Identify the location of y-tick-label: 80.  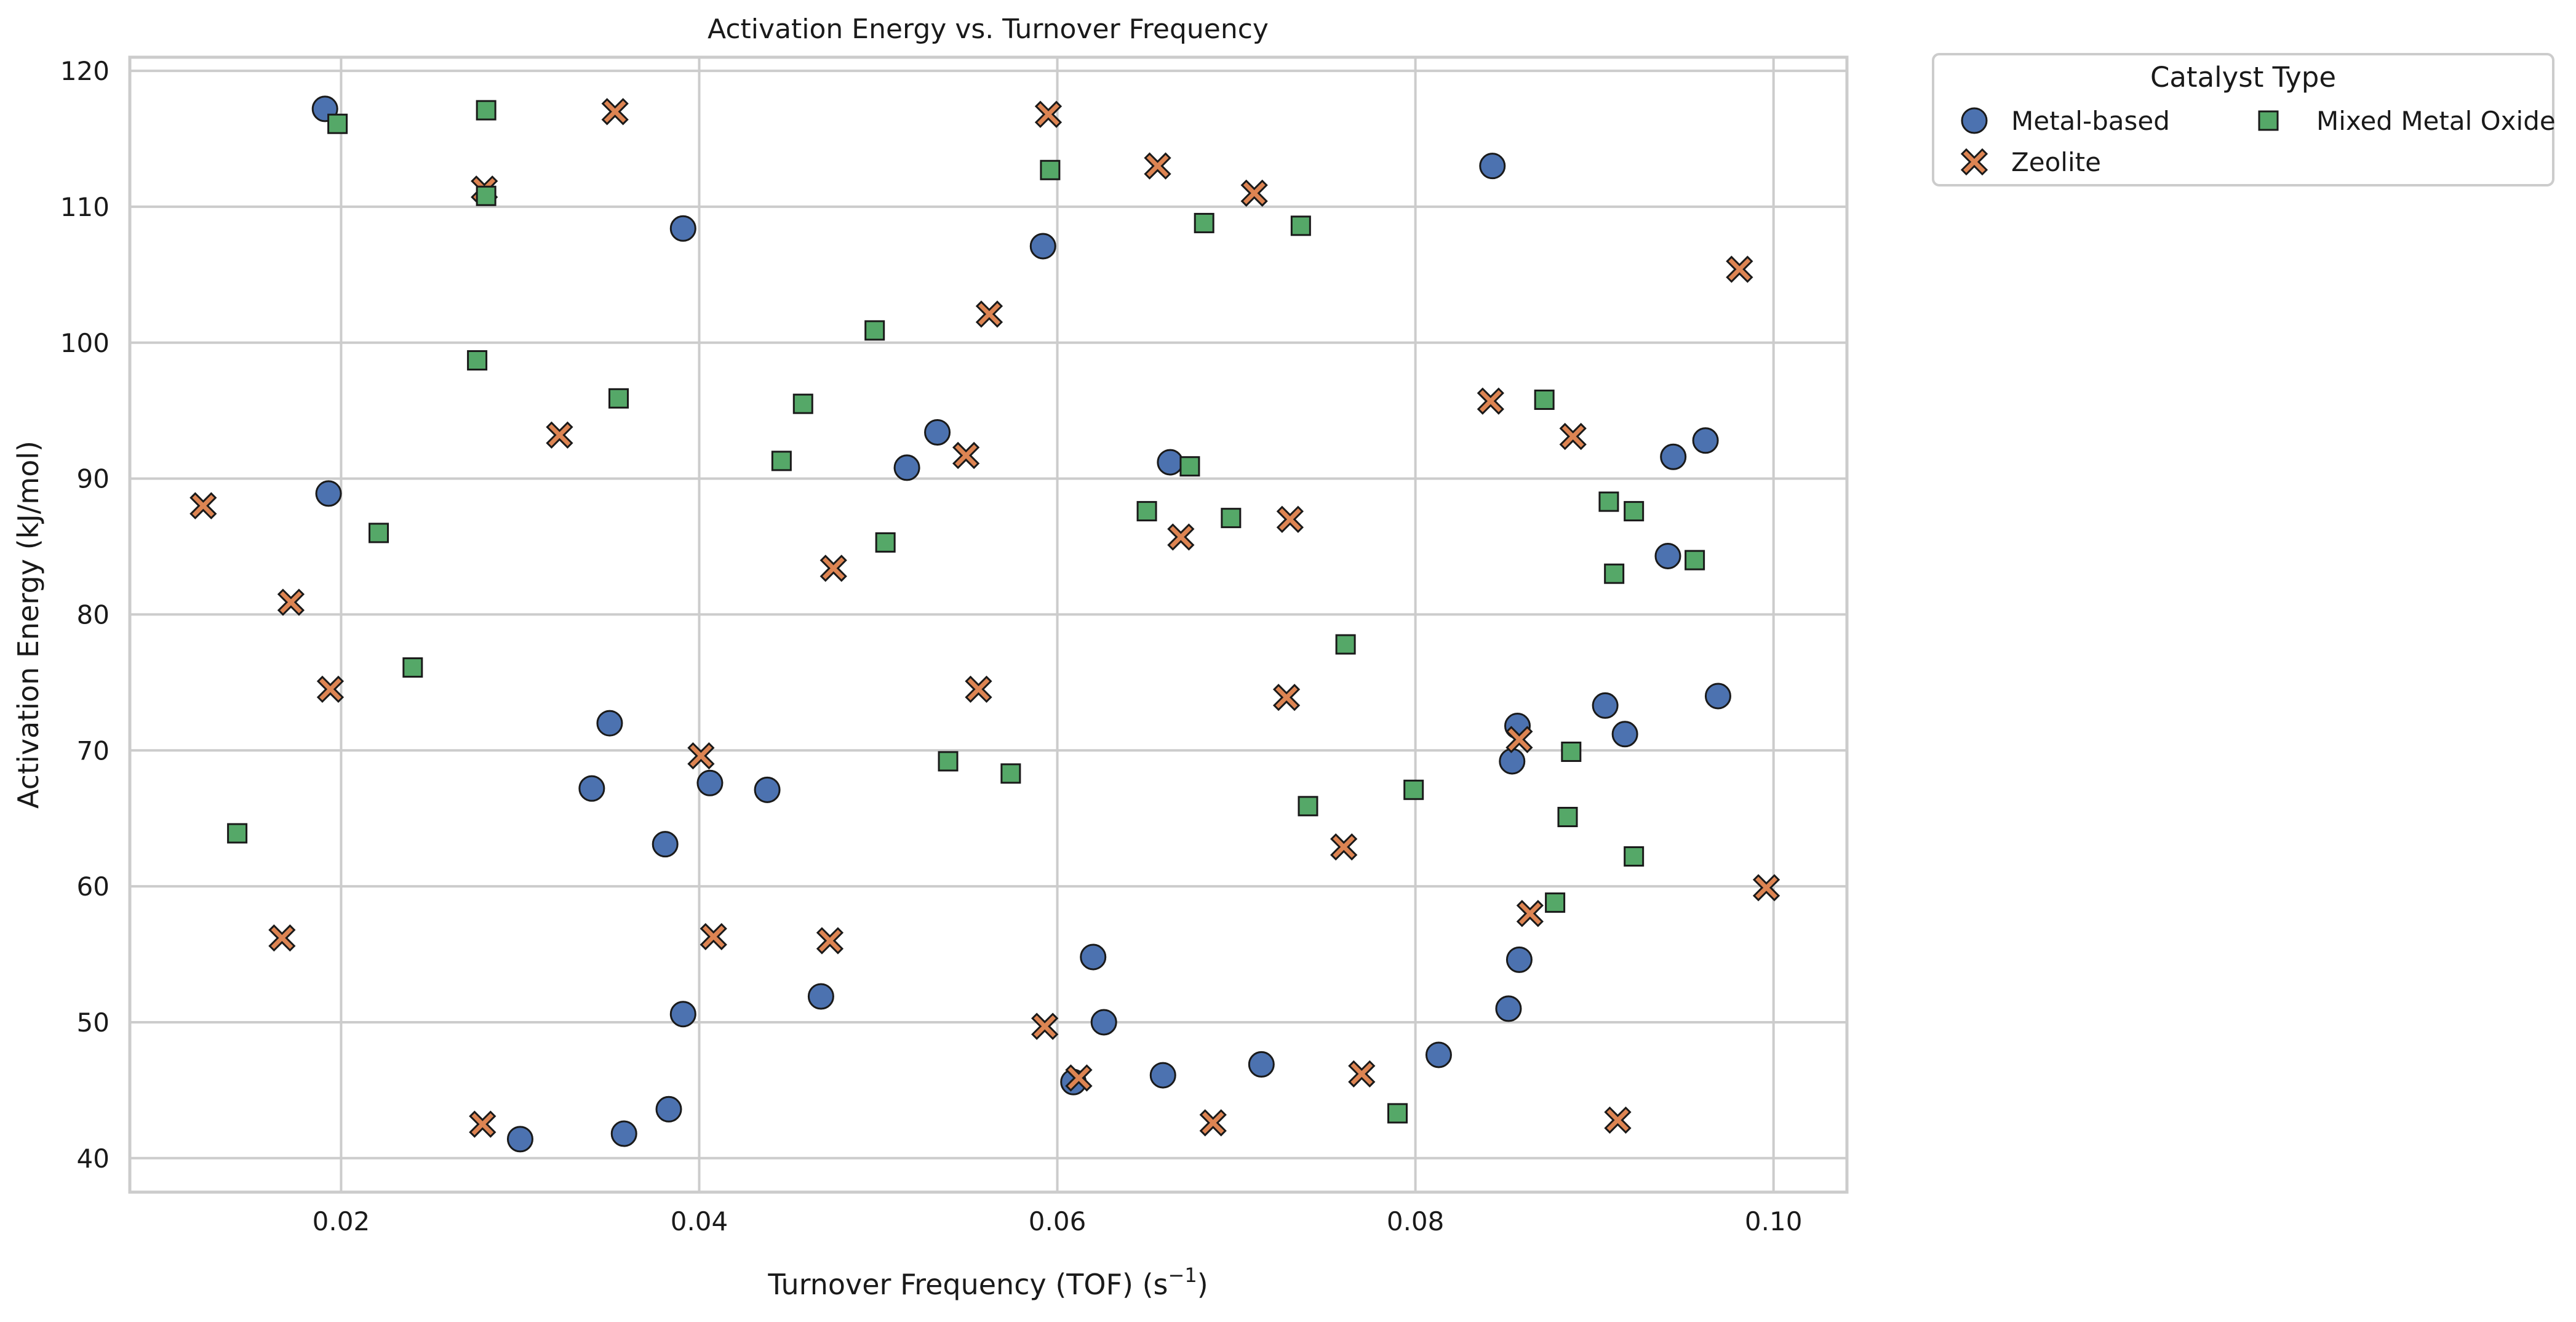
(93, 614).